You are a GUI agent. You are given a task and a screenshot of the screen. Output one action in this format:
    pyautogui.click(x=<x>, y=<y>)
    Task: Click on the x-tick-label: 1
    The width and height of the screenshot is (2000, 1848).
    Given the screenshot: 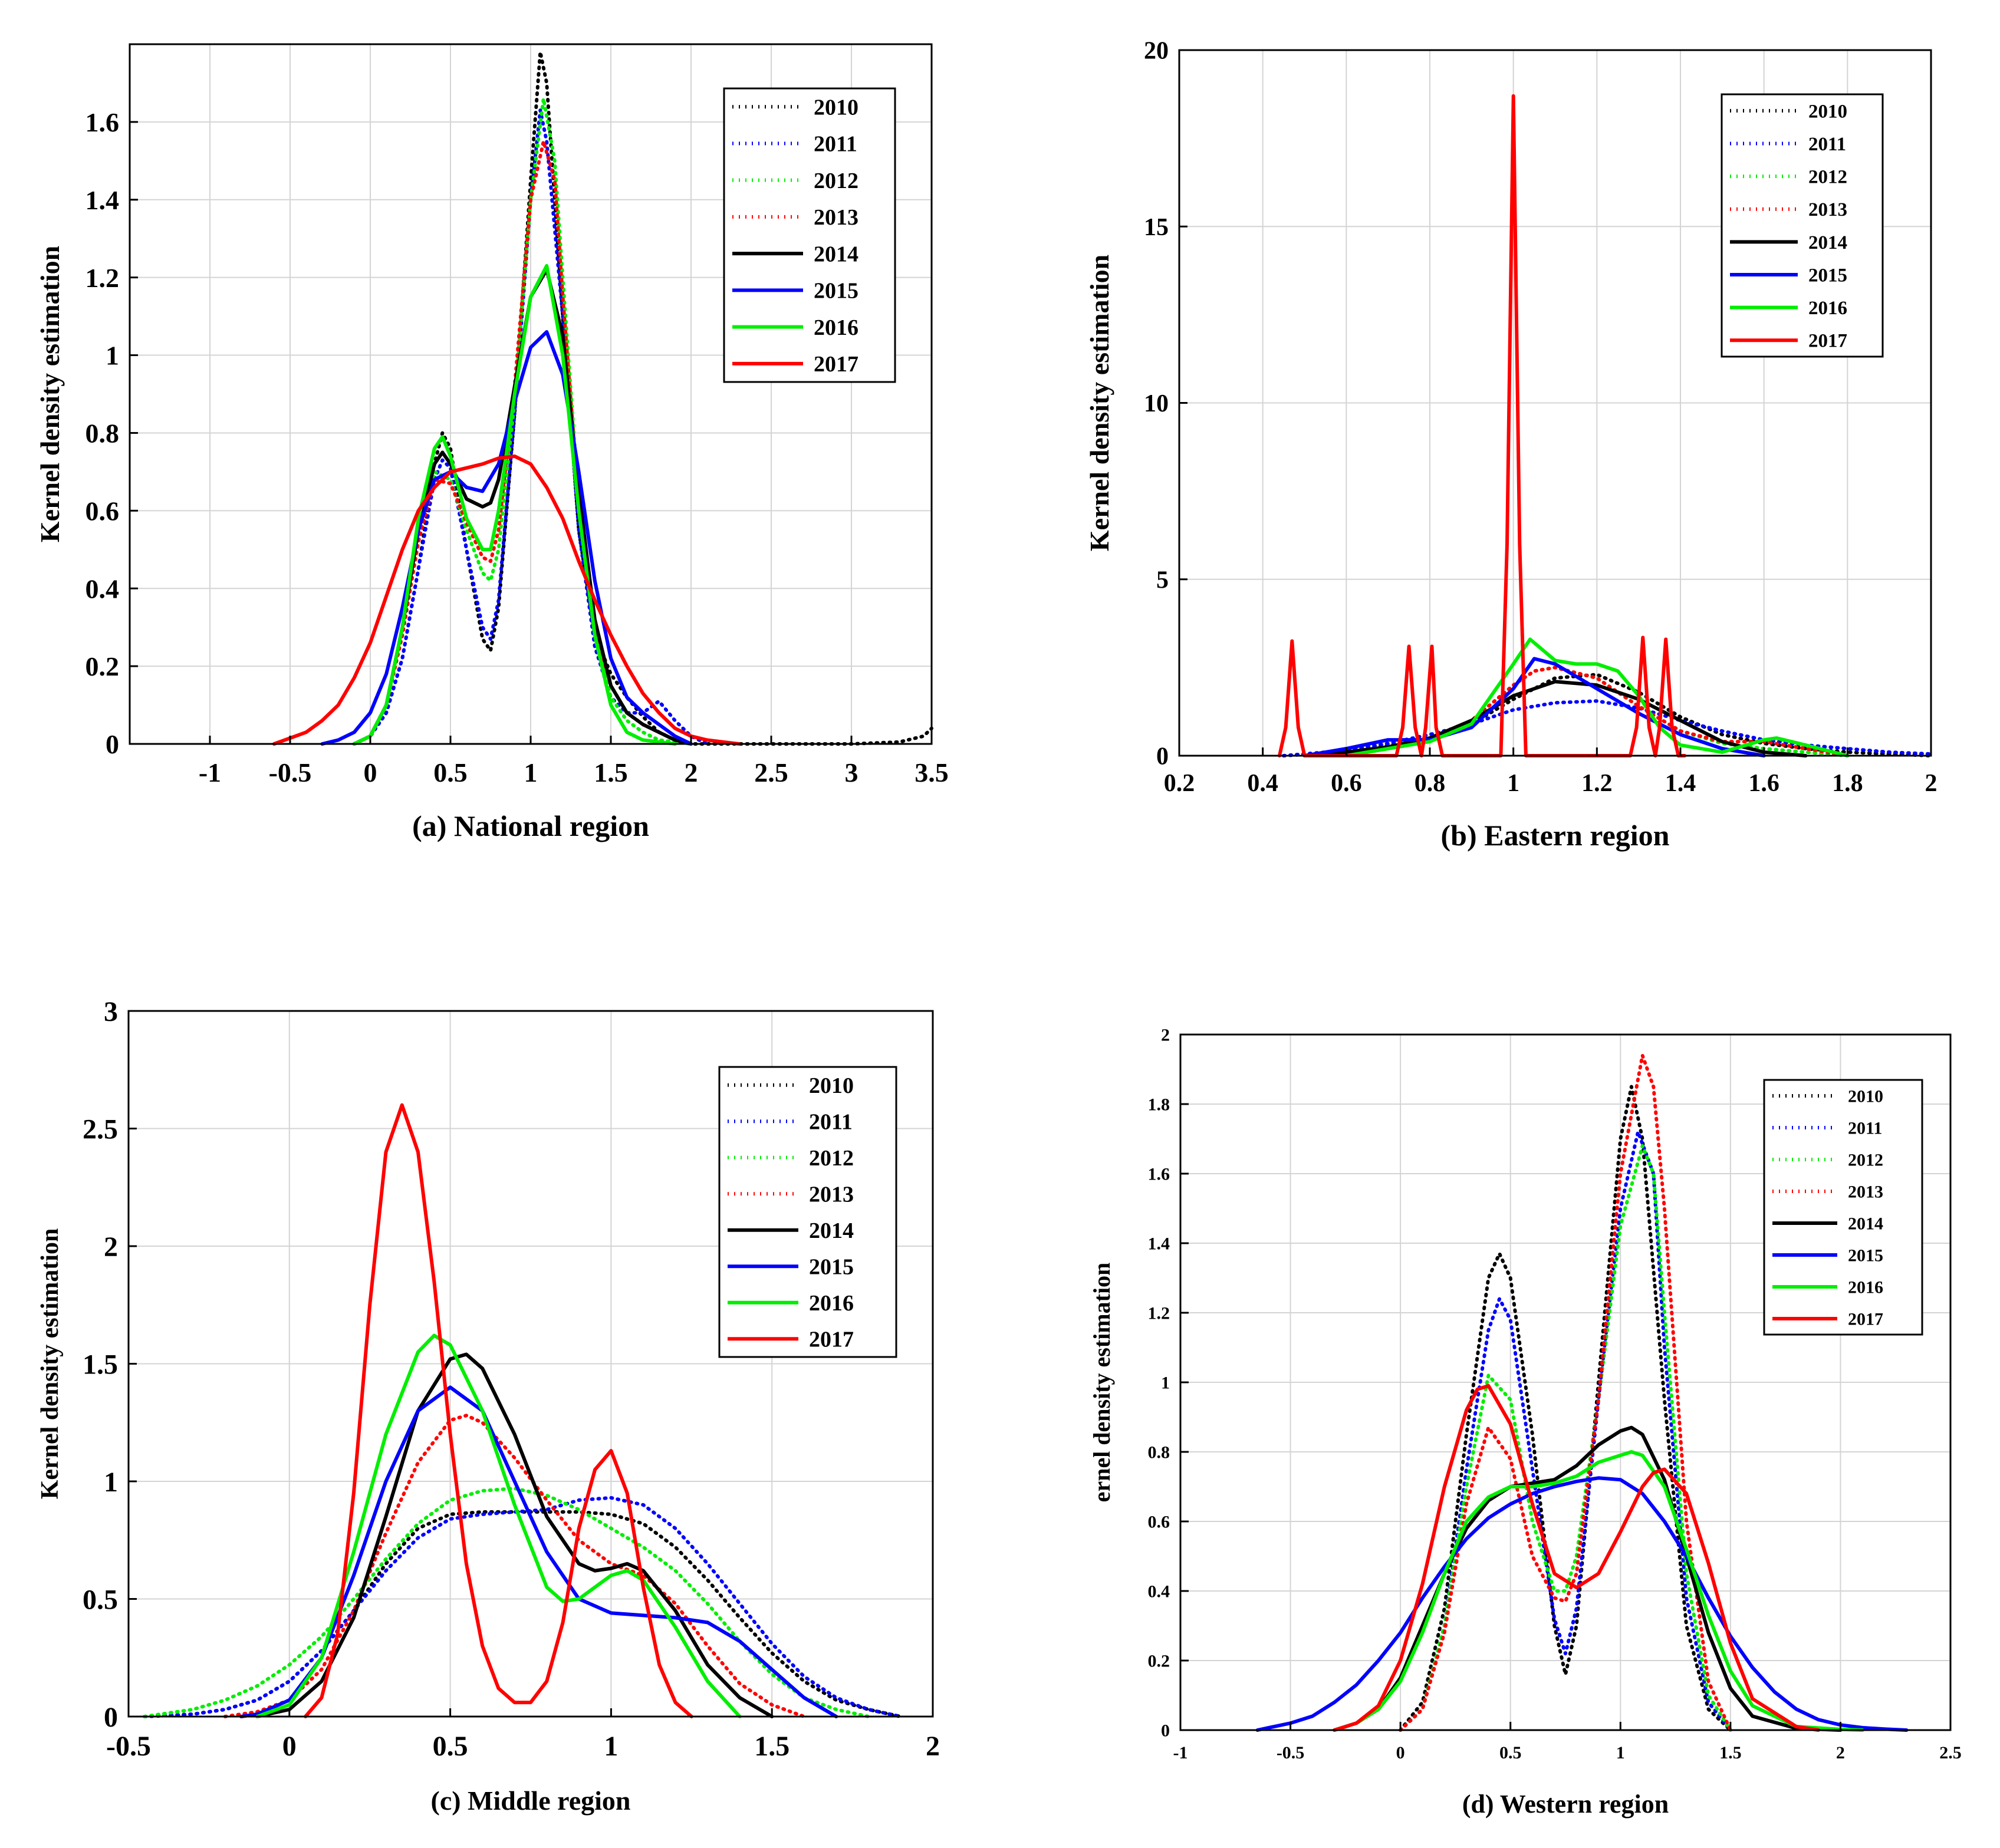 What is the action you would take?
    pyautogui.click(x=1620, y=1753)
    